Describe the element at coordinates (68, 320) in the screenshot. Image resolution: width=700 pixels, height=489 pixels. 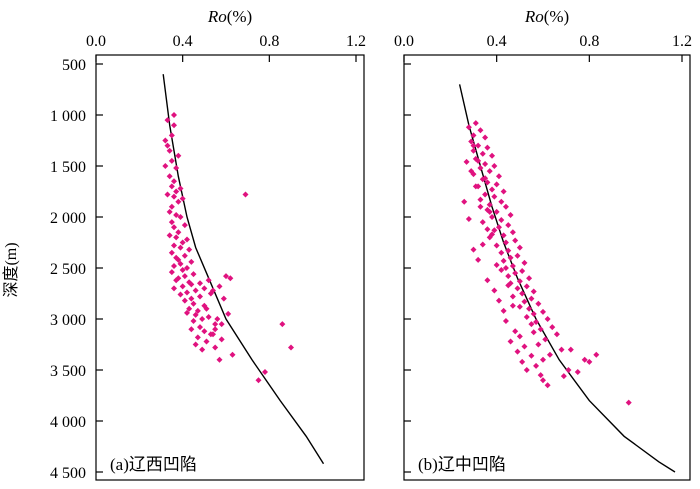
I see `y-tick-label: 3 000` at that location.